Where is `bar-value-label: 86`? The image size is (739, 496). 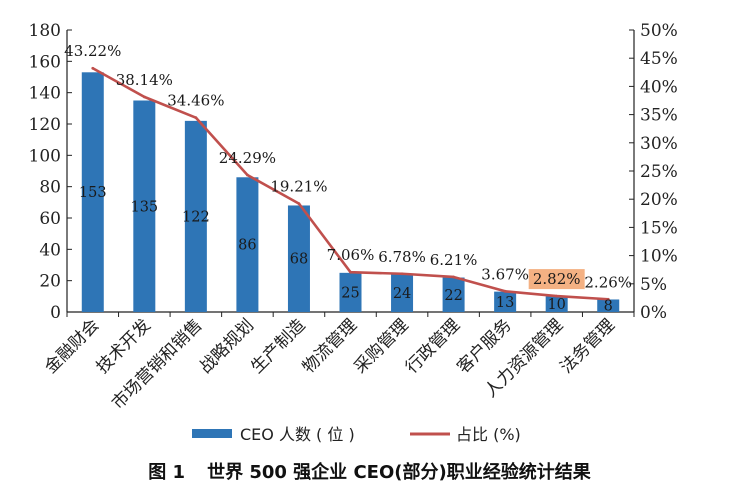 bar-value-label: 86 is located at coordinates (247, 246).